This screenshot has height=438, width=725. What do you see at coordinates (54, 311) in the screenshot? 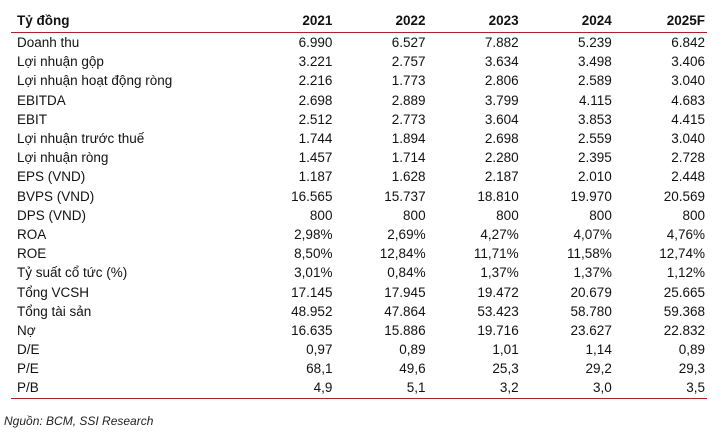
I see `row-label: Tổng tài sản` at bounding box center [54, 311].